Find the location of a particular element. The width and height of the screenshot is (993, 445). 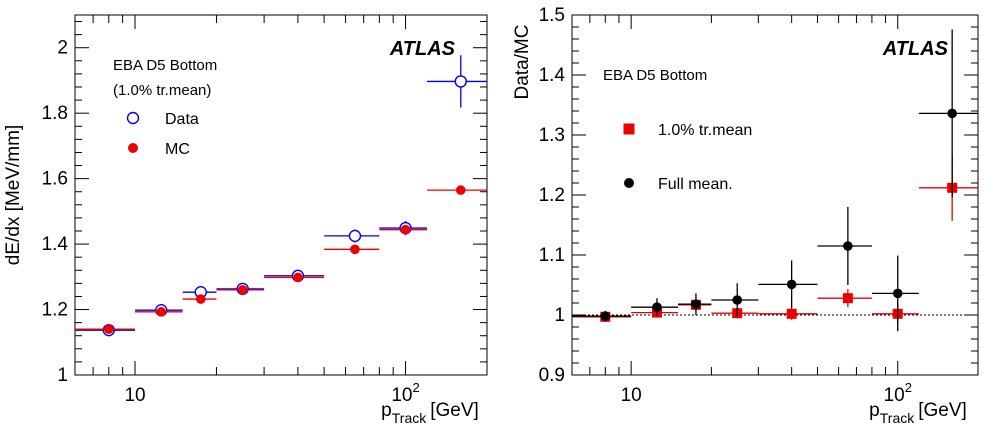

right-x-axis-label: pTrack [GeV] is located at coordinates (918, 413).